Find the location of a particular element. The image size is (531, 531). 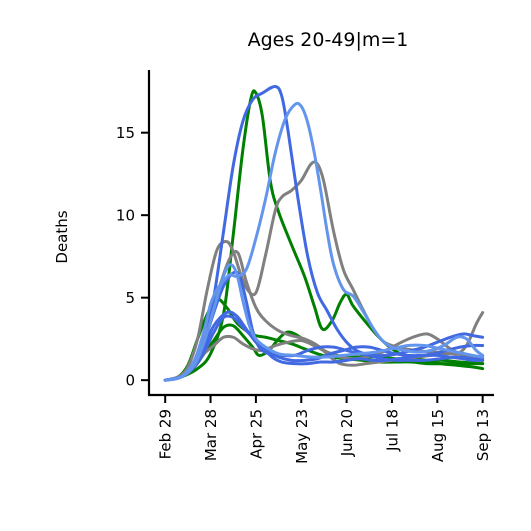

y-axis-label: Deaths is located at coordinates (62, 236).